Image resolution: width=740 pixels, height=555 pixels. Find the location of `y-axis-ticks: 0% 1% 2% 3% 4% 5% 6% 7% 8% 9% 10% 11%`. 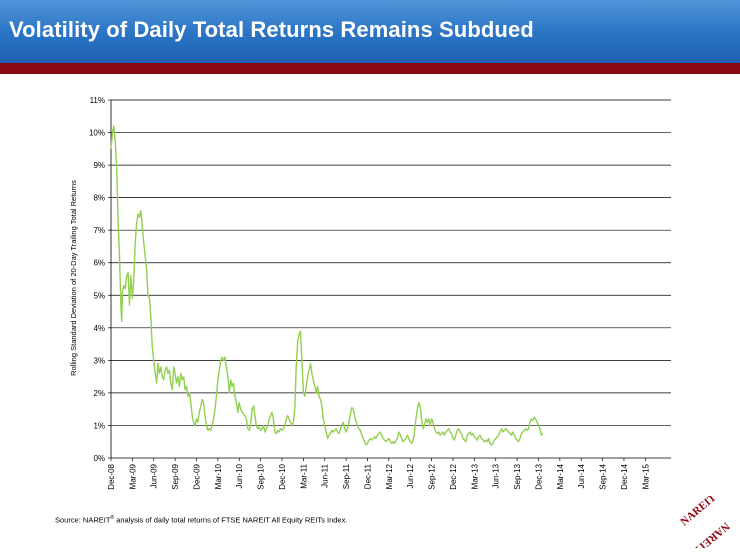

y-axis-ticks: 0% 1% 2% 3% 4% 5% 6% 7% 8% 9% 10% 11% is located at coordinates (100, 279).